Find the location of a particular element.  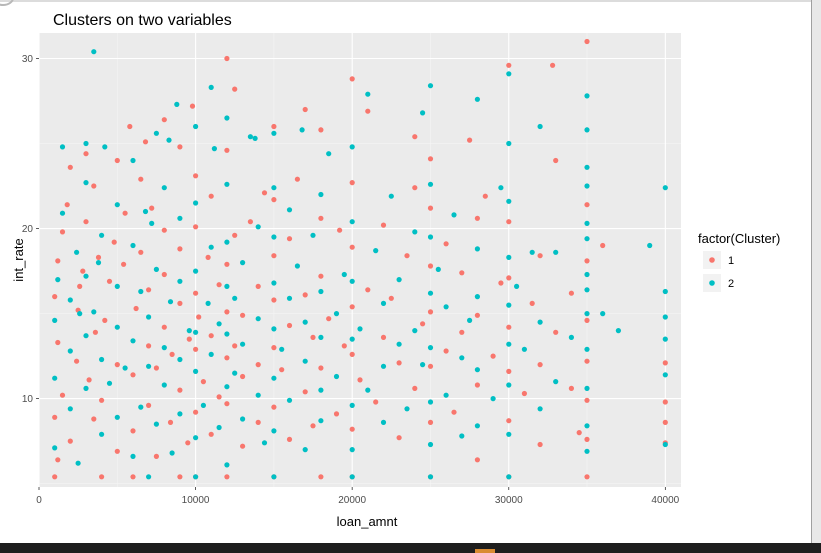

y-axis-label: int_rate is located at coordinates (18, 259).